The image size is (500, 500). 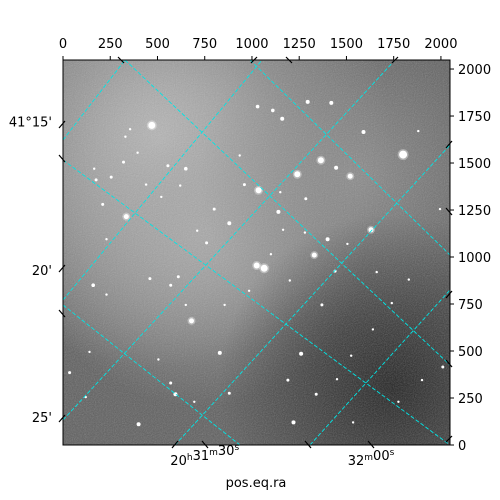 What do you see at coordinates (371, 458) in the screenshot?
I see `ra-tick-label: 32m00s` at bounding box center [371, 458].